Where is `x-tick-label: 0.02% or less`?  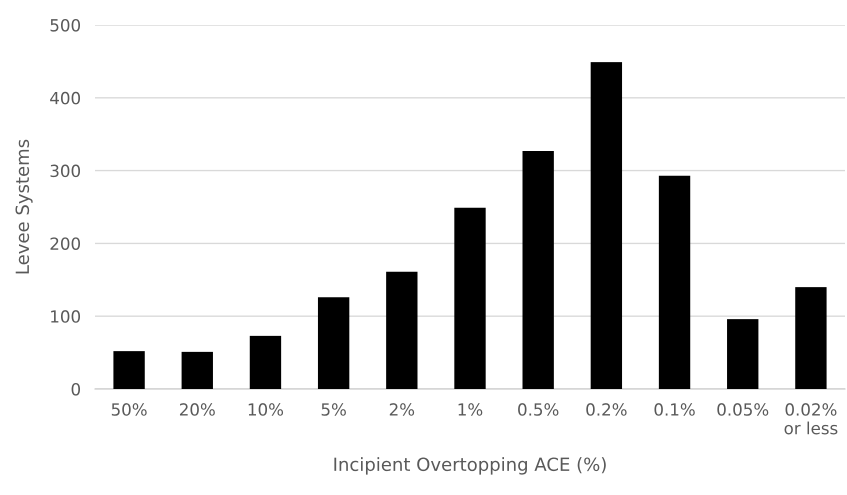 x-tick-label: 0.02% or less is located at coordinates (811, 418).